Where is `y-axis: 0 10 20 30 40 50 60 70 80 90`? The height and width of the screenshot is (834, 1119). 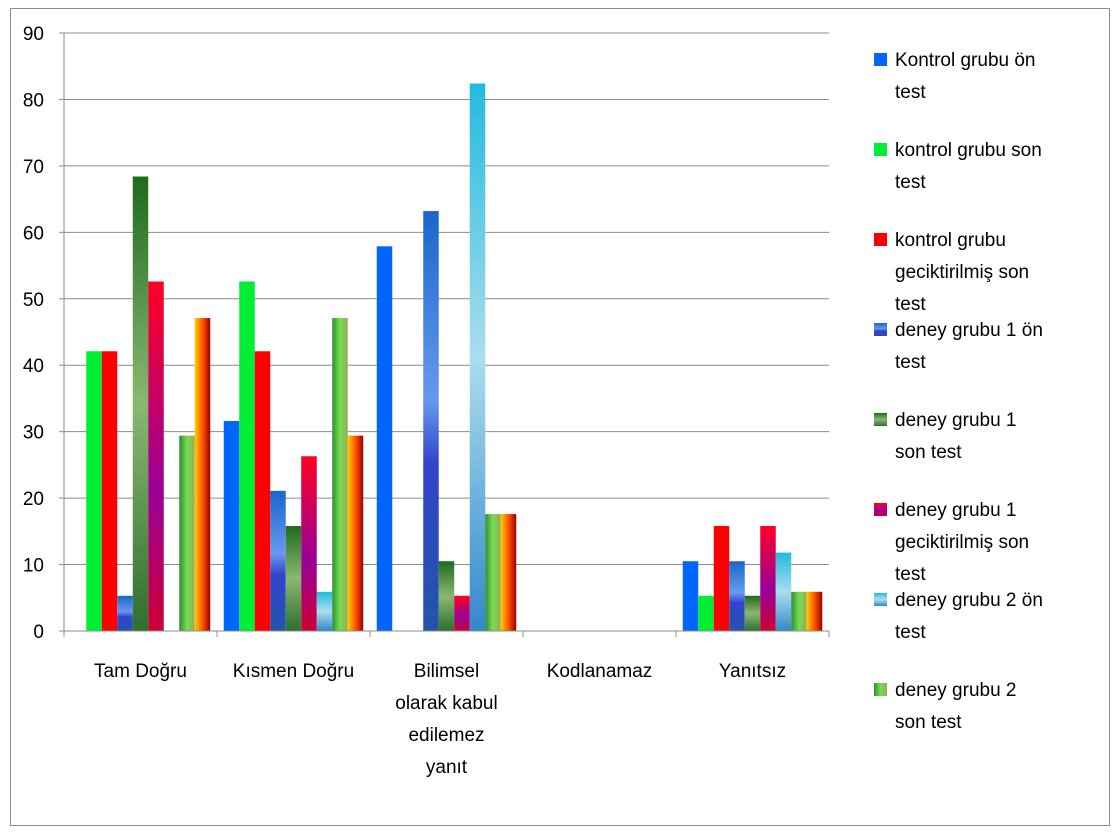
y-axis: 0 10 20 30 40 50 60 70 80 90 is located at coordinates (44, 333).